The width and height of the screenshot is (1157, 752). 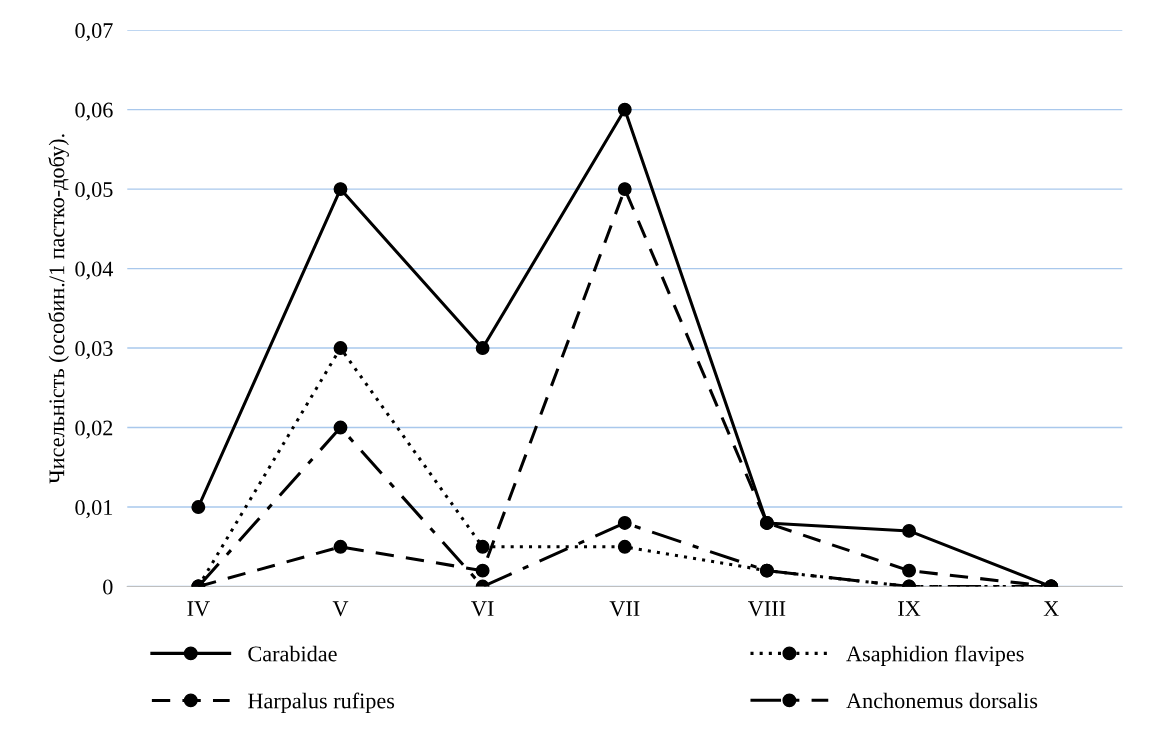 I want to click on y-tick-label: 0,05, so click(x=94, y=191).